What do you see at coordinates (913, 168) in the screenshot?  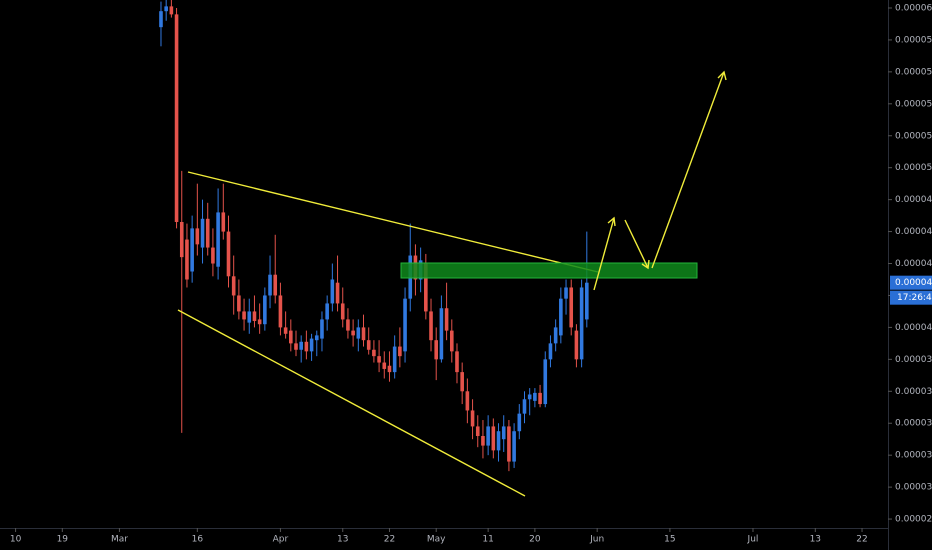 I see `y-tick-label: 0.0000500` at bounding box center [913, 168].